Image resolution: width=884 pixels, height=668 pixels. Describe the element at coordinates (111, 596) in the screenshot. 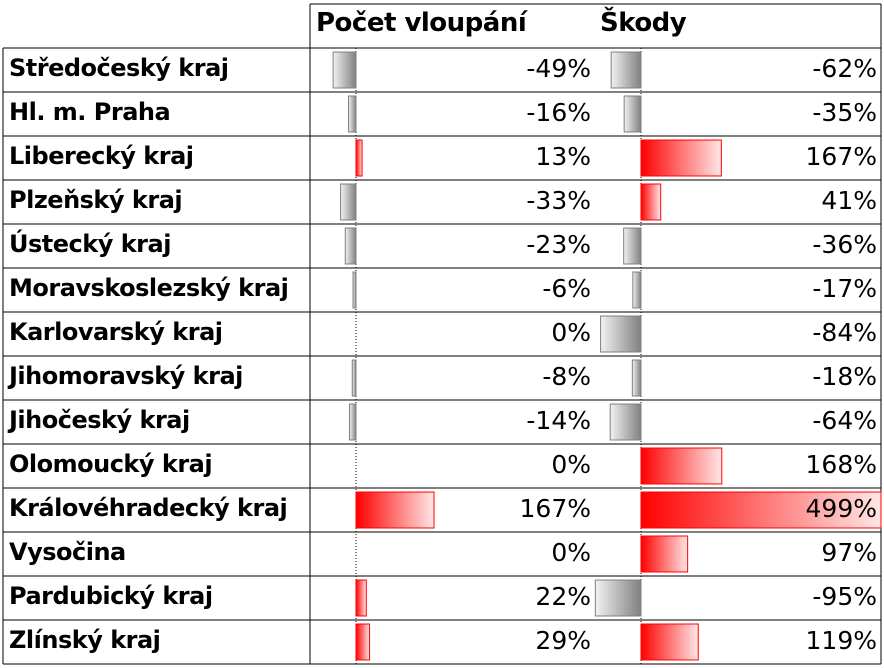

I see `region-label: Pardubický kraj` at that location.